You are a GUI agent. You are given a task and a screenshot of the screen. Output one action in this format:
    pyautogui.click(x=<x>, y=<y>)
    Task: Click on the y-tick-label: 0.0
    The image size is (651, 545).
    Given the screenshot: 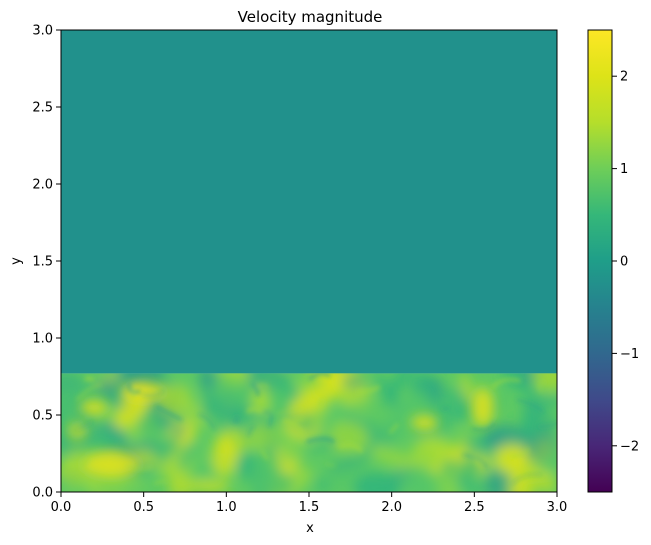 What is the action you would take?
    pyautogui.click(x=42, y=493)
    